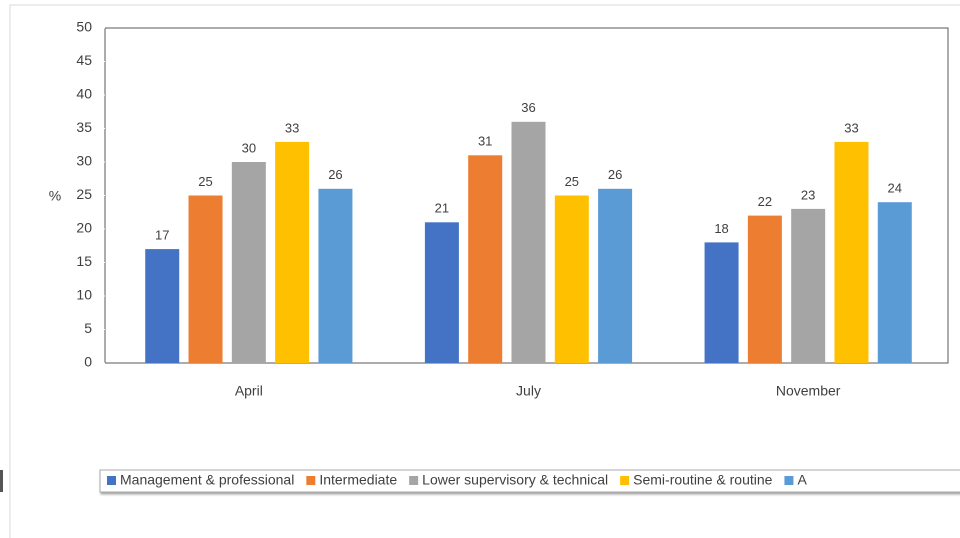 Image resolution: width=960 pixels, height=538 pixels. Describe the element at coordinates (84, 295) in the screenshot. I see `y-tick-label: 10` at that location.